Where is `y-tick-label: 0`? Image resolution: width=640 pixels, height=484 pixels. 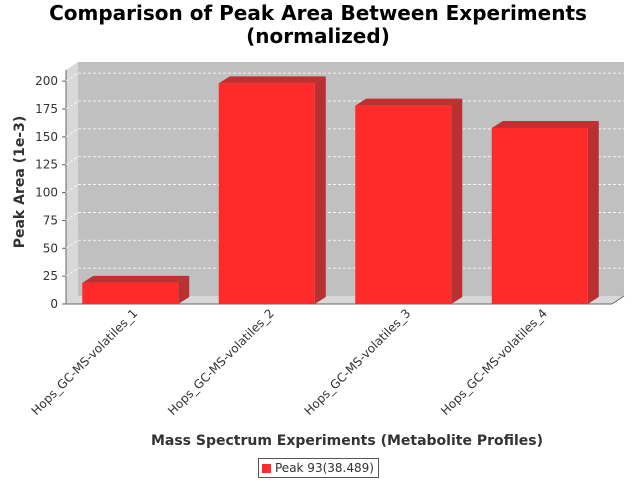 y-tick-label: 0 is located at coordinates (54, 304).